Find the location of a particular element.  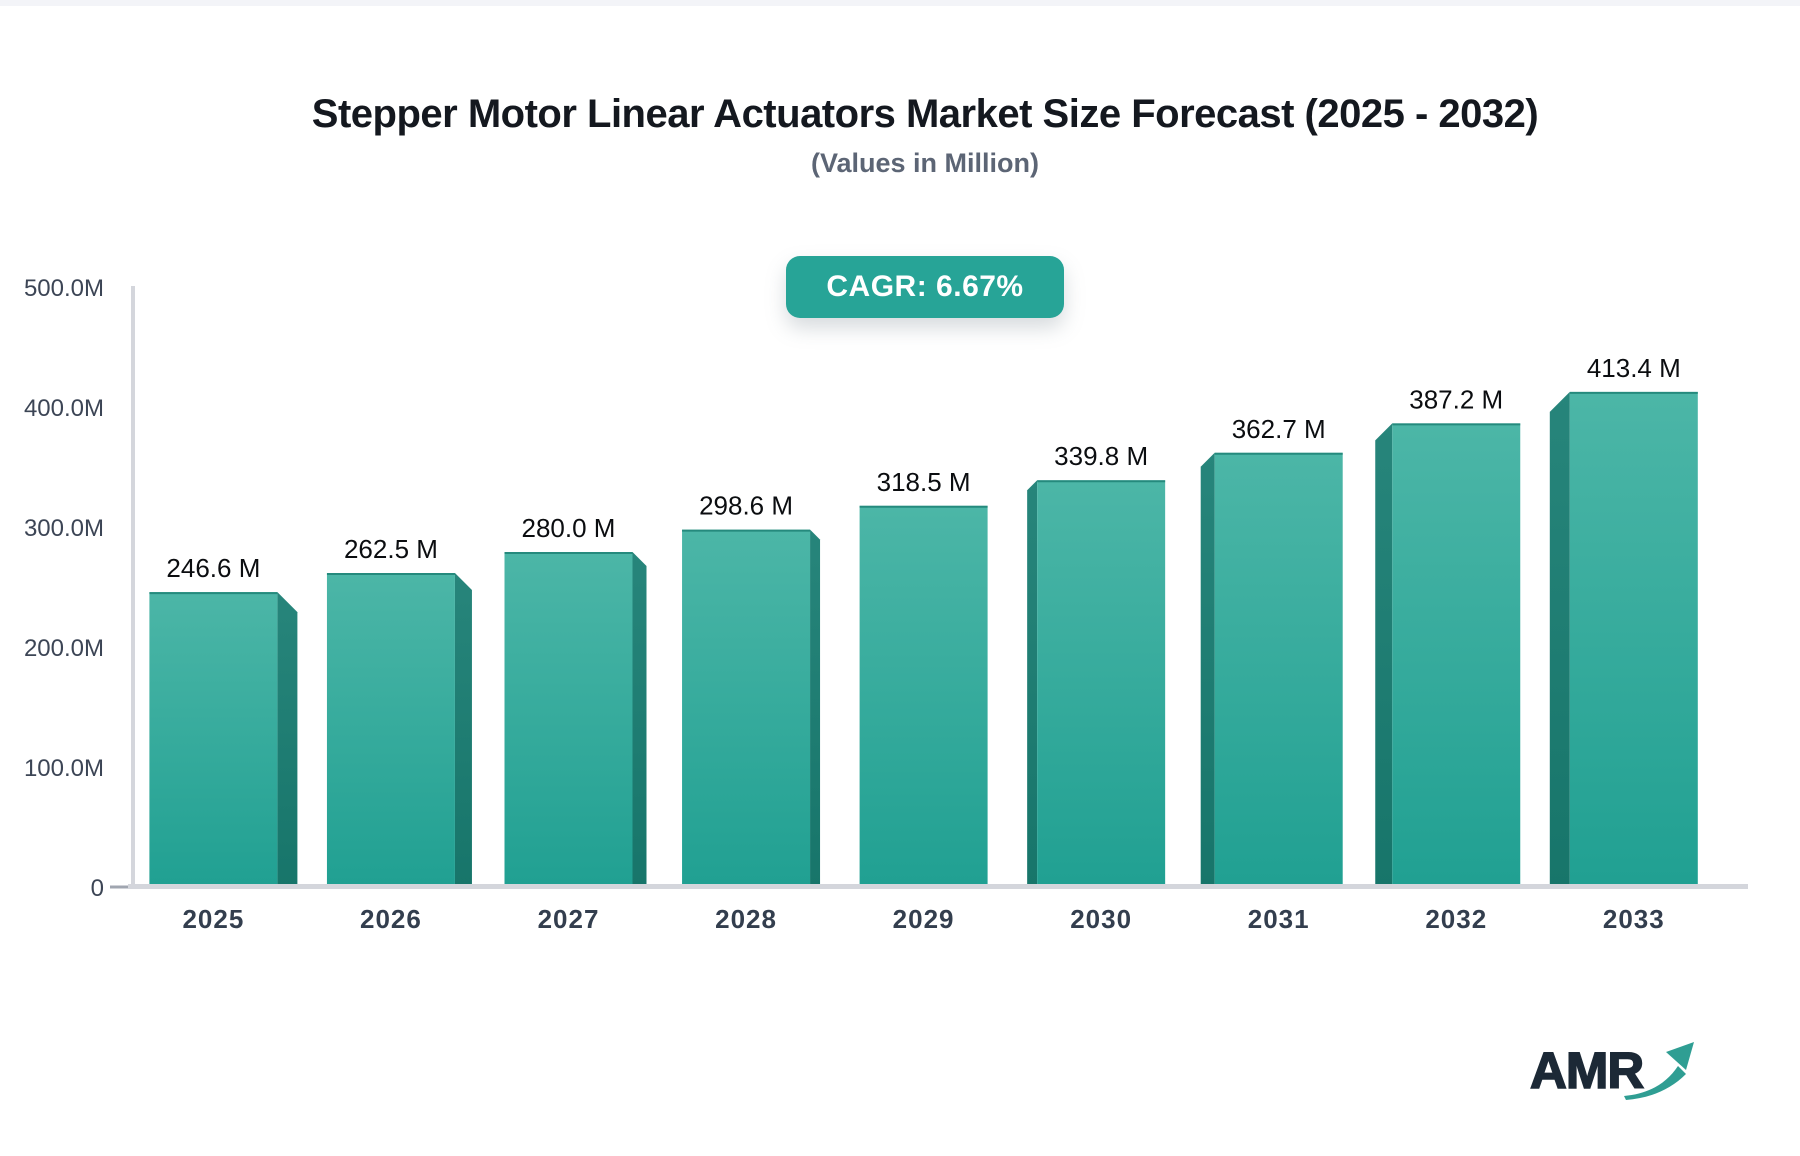

bar-value-label: 280.0 M is located at coordinates (569, 528).